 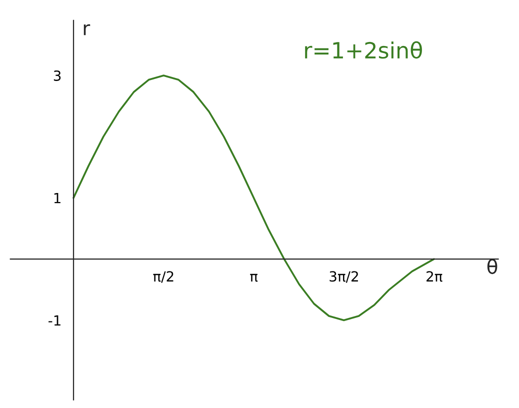 I want to click on y-tick-label: 3, so click(x=57, y=75).